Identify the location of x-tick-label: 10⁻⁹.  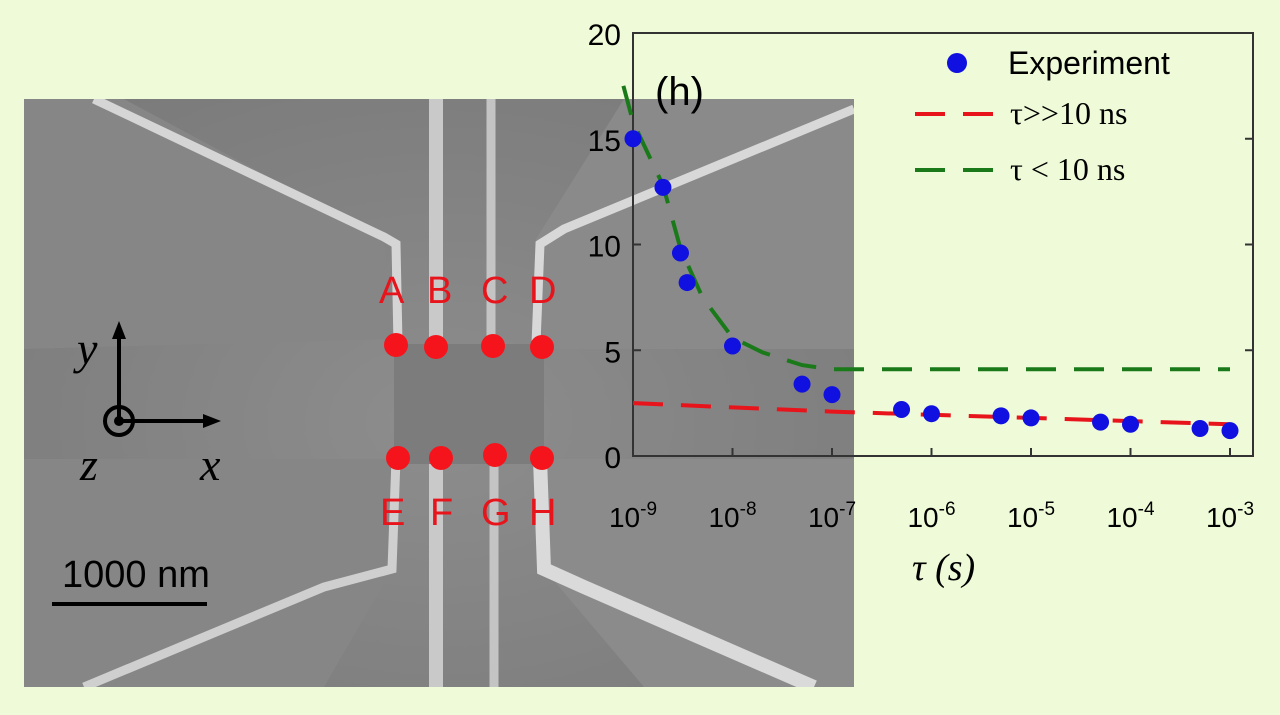
(633, 516).